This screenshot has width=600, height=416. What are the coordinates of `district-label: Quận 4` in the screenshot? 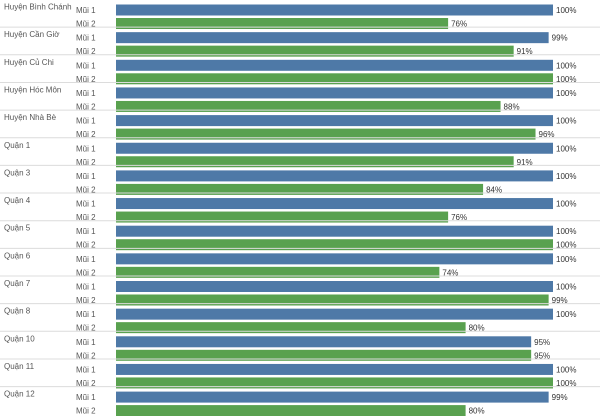 It's located at (17, 200).